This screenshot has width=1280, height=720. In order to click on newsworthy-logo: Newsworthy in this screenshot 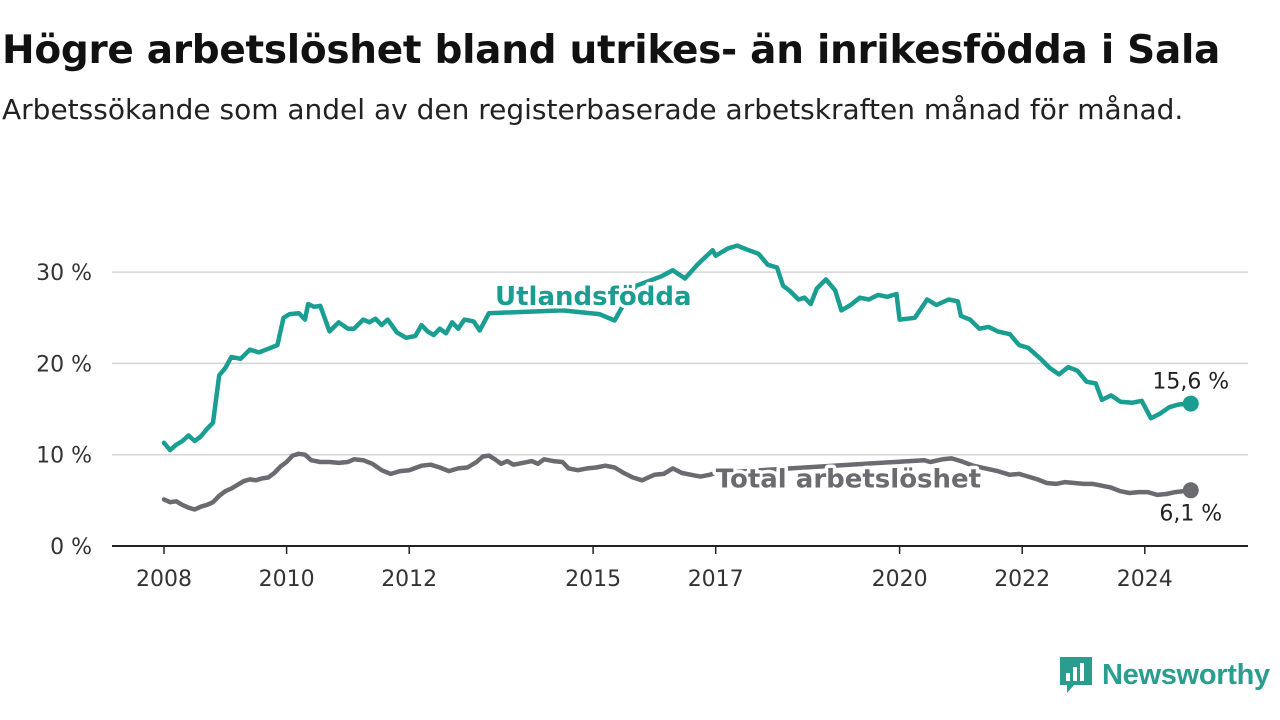, I will do `click(1164, 675)`.